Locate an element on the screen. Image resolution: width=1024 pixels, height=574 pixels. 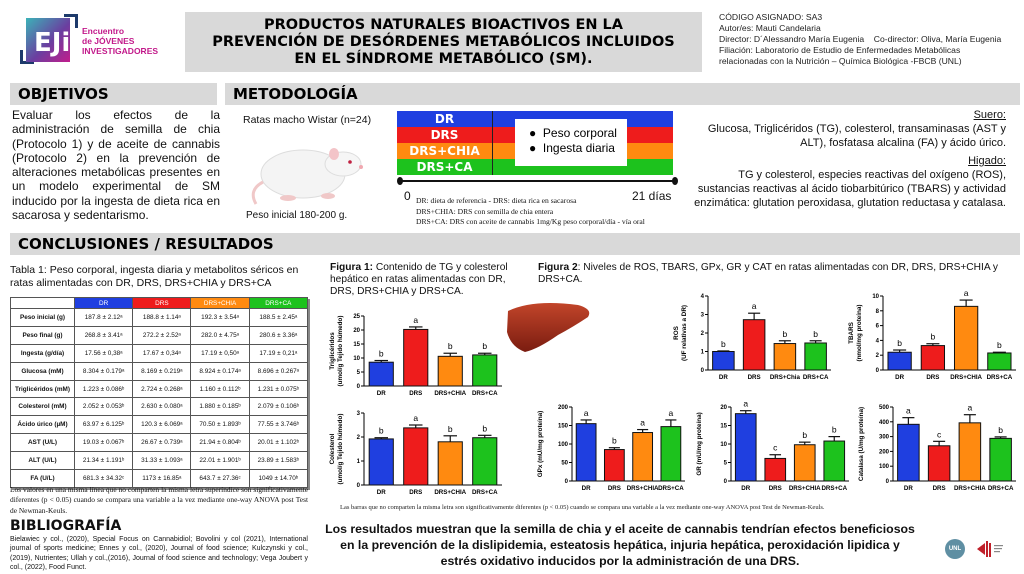
higado-title: Higado: is located at coordinates (987, 161).